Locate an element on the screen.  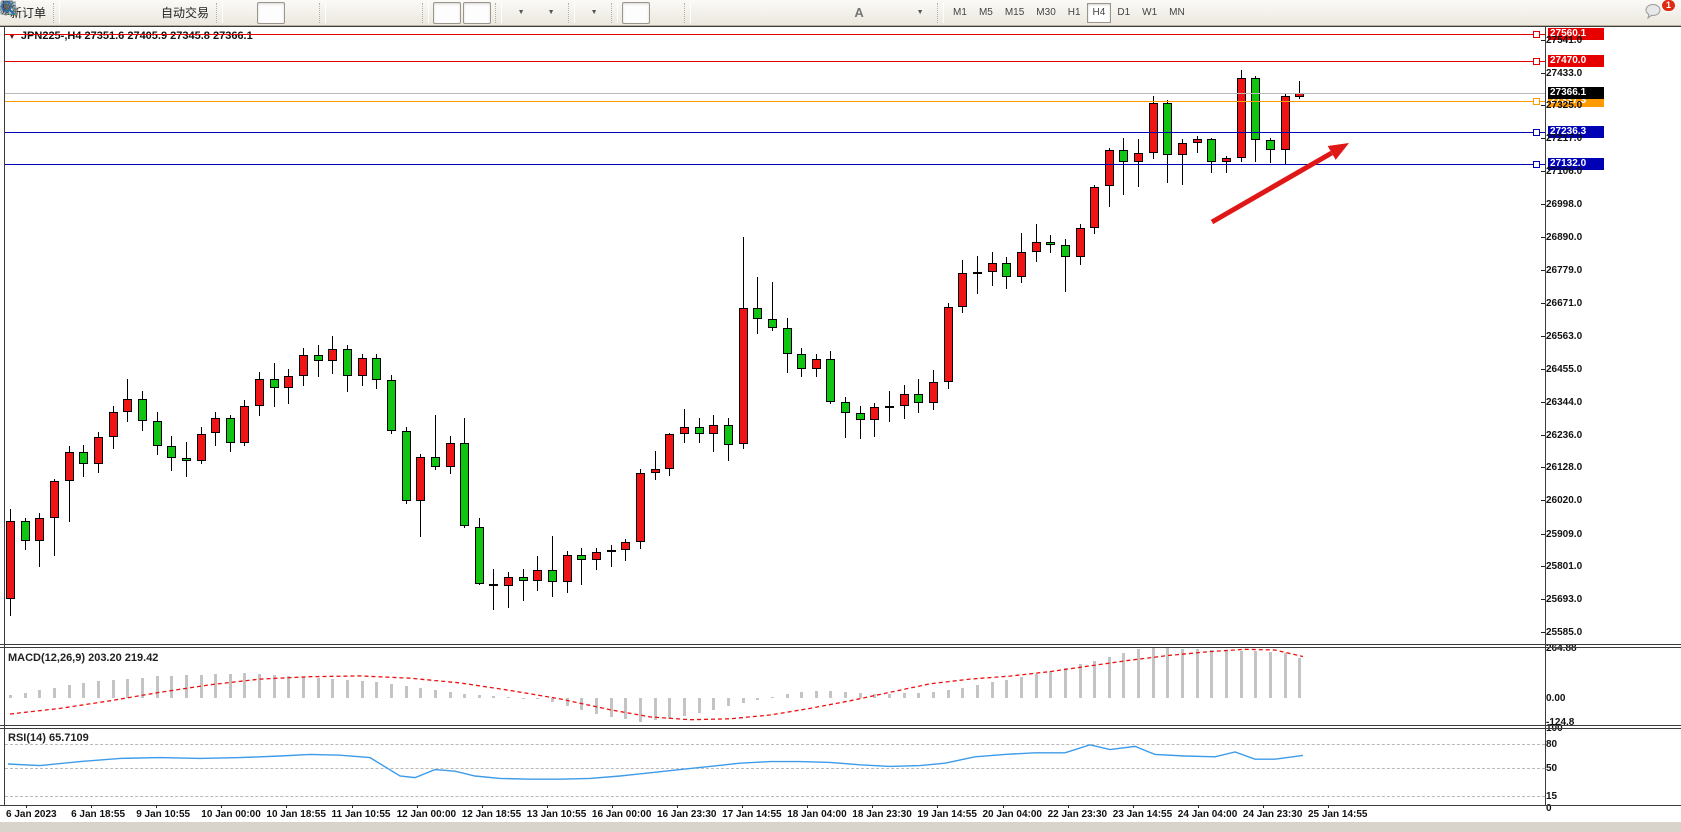
tile-windows-button is located at coordinates (209, 12).